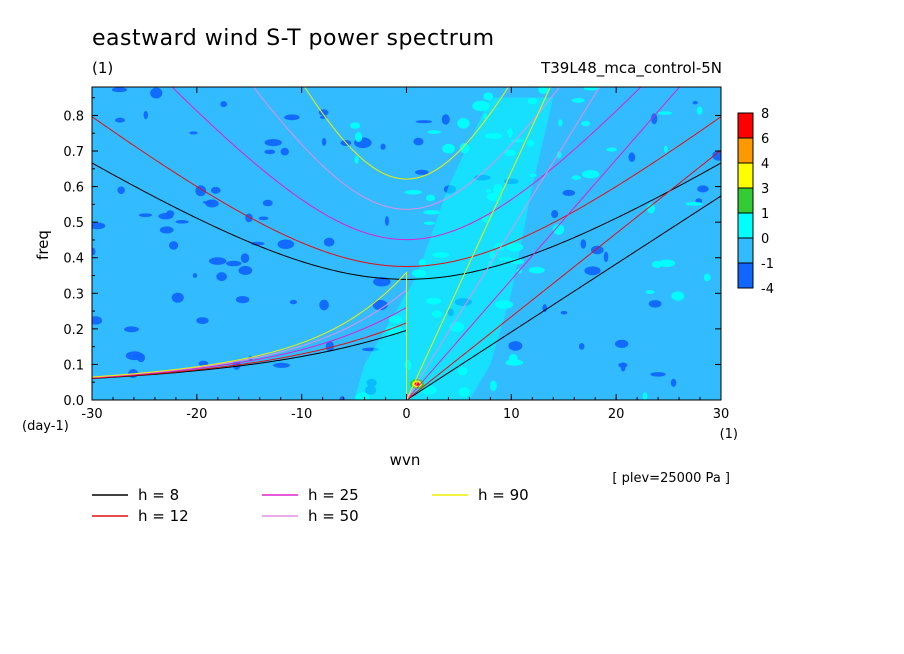  Describe the element at coordinates (671, 478) in the screenshot. I see `footnote: [ plev=25000 Pa ]` at that location.